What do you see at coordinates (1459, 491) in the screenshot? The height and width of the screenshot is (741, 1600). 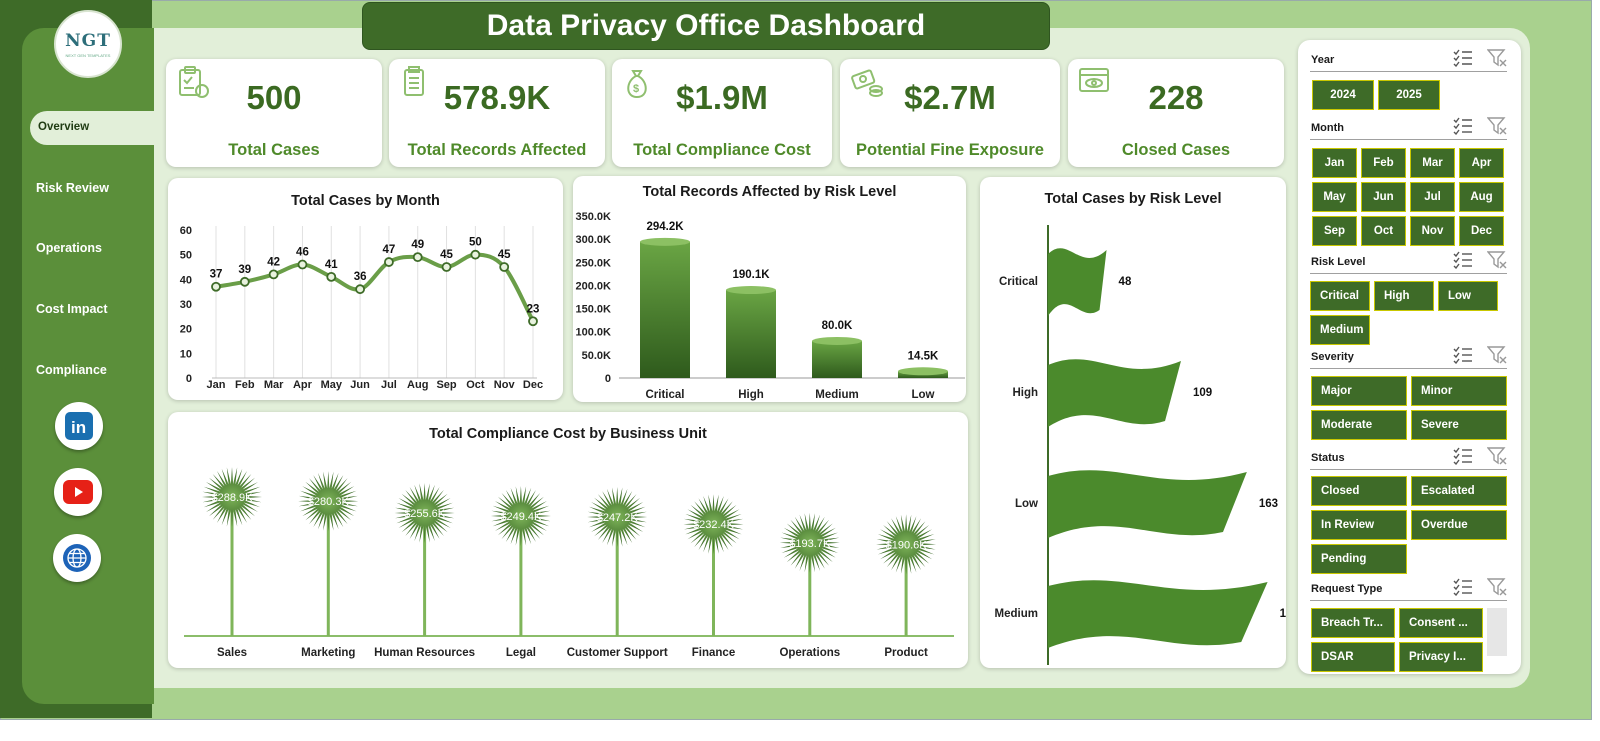 I see `slicer-option-status: Escalated` at bounding box center [1459, 491].